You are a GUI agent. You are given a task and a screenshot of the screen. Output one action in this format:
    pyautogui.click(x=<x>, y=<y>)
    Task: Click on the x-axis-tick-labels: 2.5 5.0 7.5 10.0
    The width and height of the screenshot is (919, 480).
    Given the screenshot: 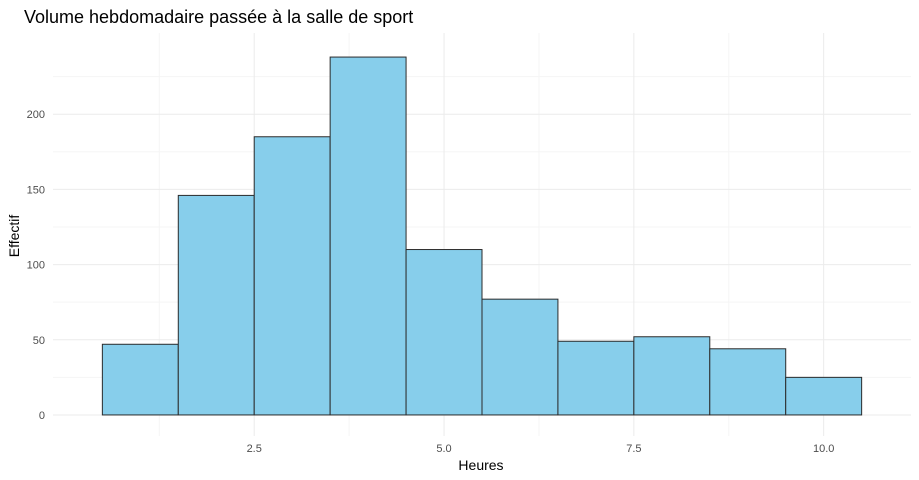 What is the action you would take?
    pyautogui.click(x=541, y=449)
    